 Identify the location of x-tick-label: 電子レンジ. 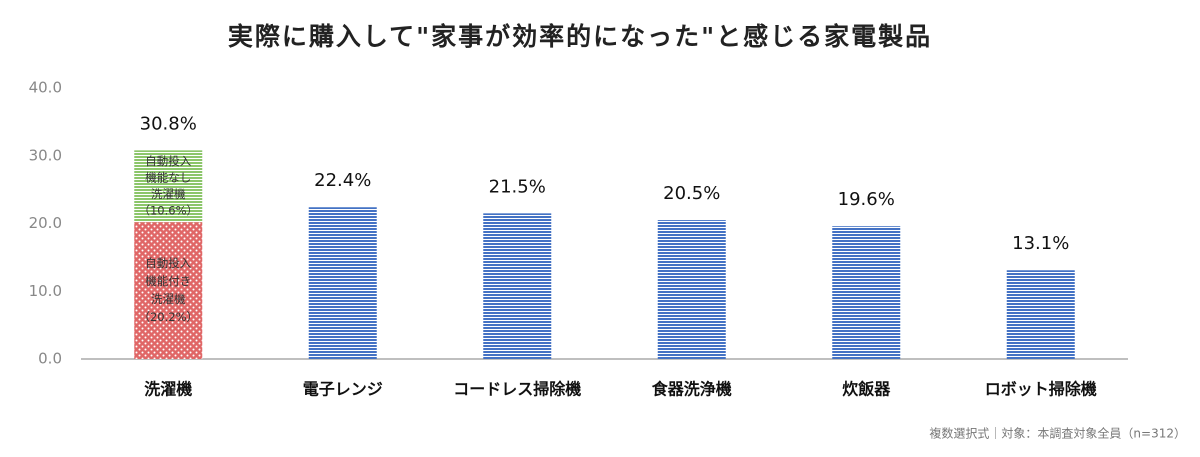
(343, 389).